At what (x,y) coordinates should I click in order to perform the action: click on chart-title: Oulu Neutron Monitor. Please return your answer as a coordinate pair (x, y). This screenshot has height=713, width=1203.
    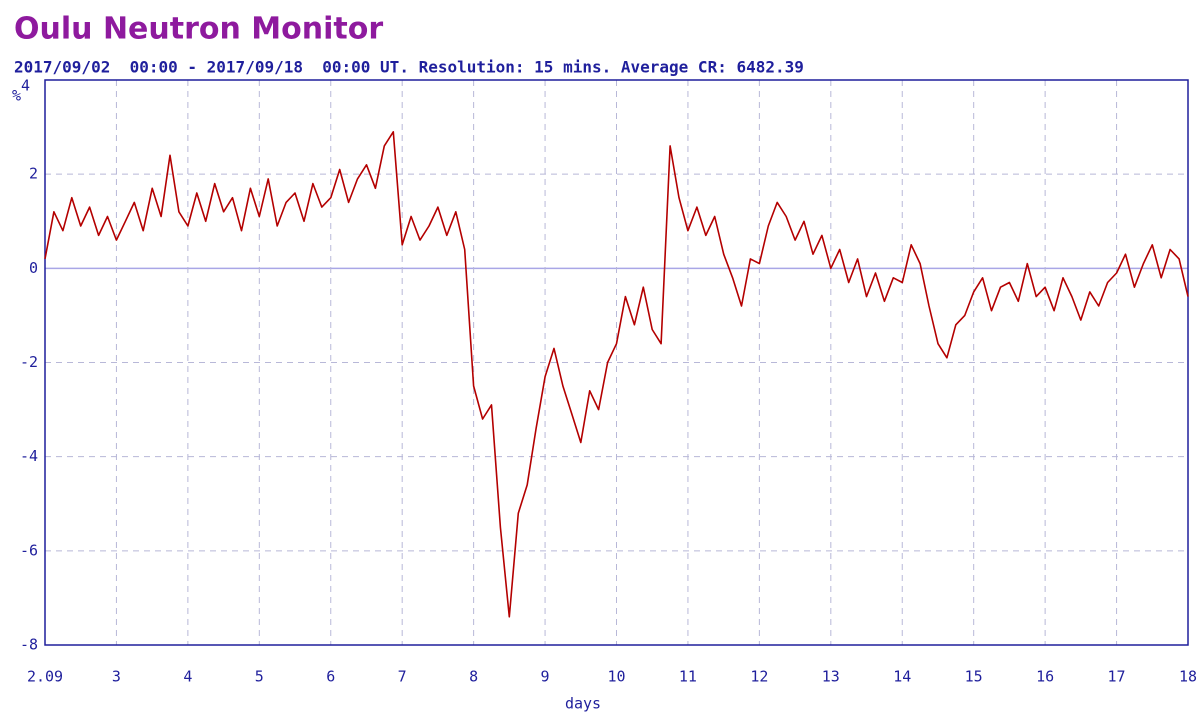
    Looking at the image, I should click on (198, 29).